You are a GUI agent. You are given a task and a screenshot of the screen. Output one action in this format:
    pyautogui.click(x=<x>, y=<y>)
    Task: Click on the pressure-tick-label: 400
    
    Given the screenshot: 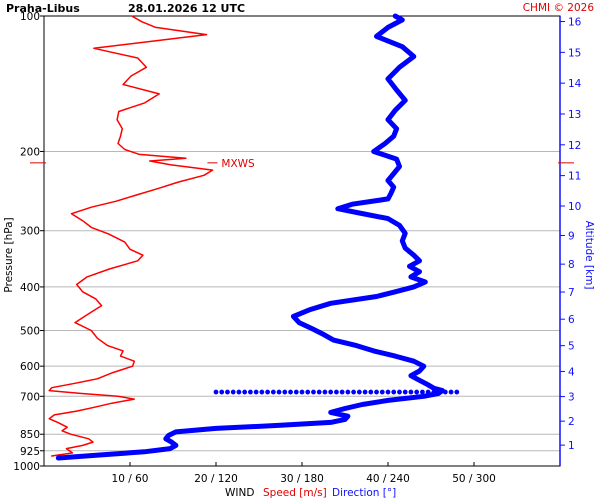 What is the action you would take?
    pyautogui.click(x=30, y=288)
    